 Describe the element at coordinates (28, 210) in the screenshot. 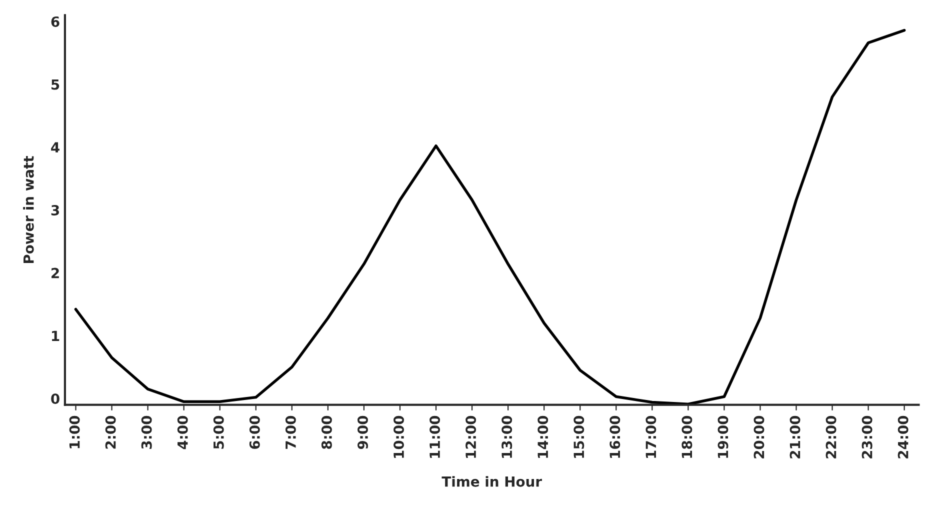

I see `y-axis-title: Power in watt` at that location.